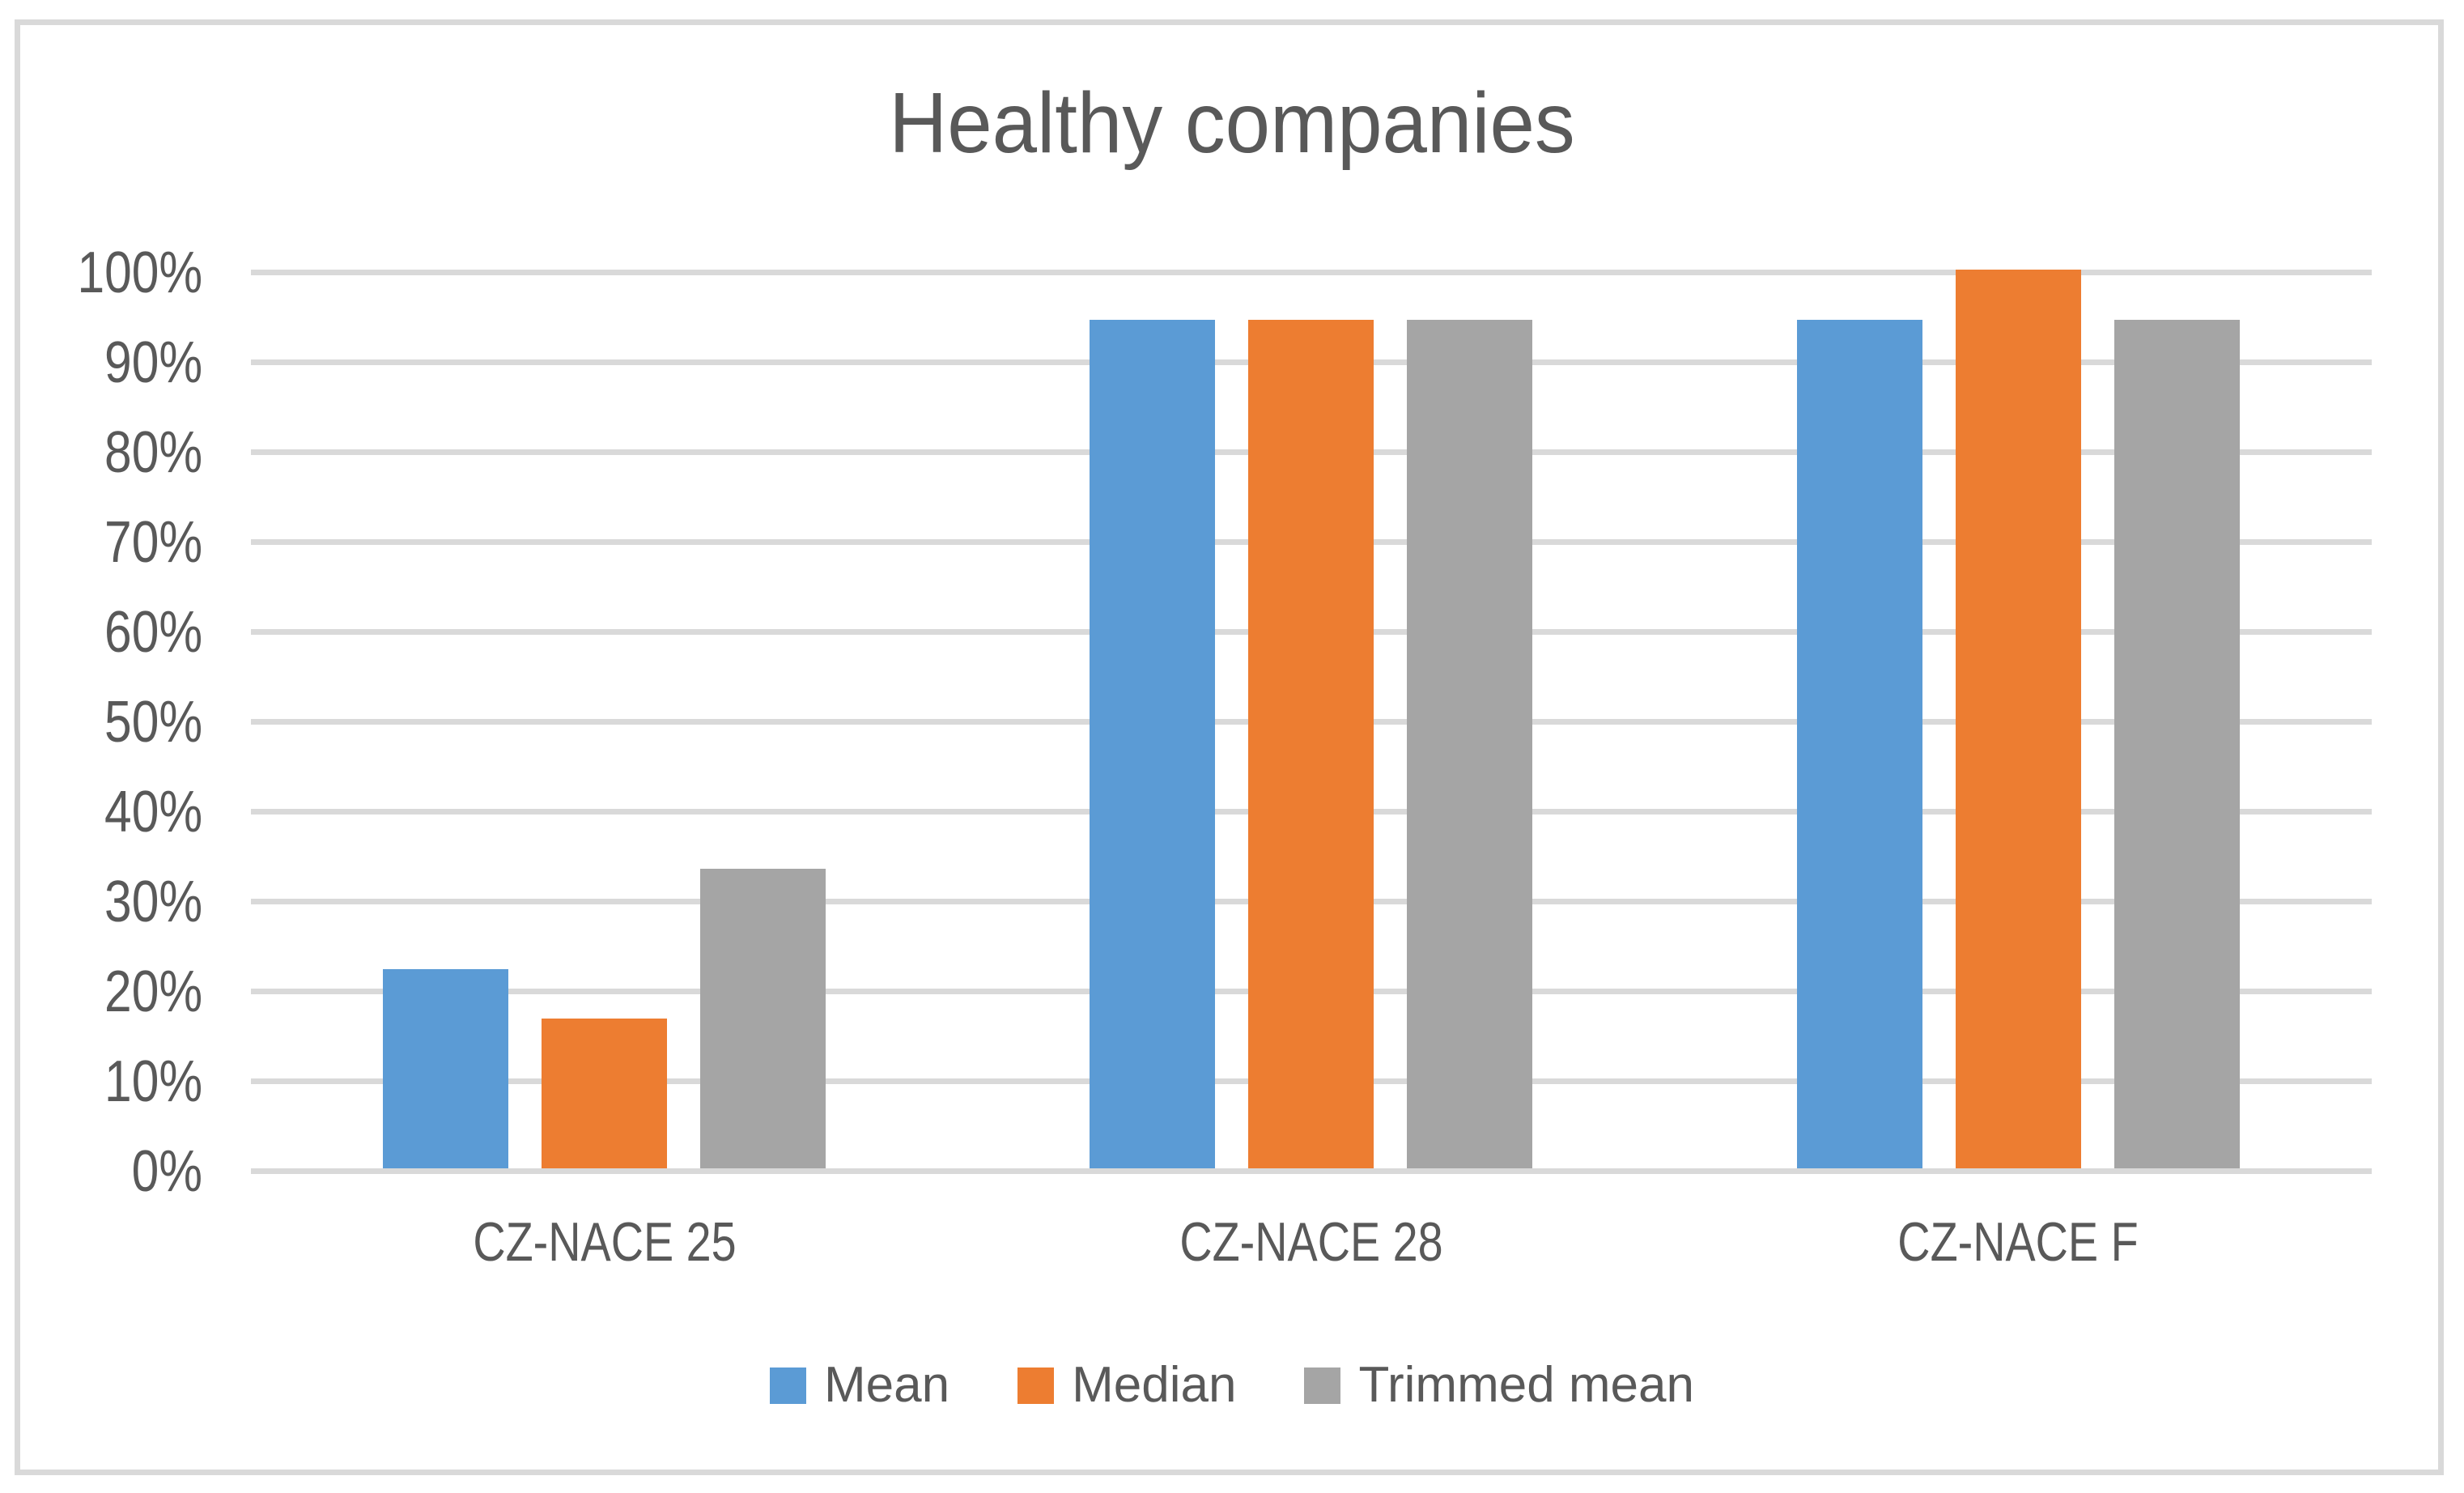  I want to click on y-axis-tick-label-10: 10%, so click(153, 1081).